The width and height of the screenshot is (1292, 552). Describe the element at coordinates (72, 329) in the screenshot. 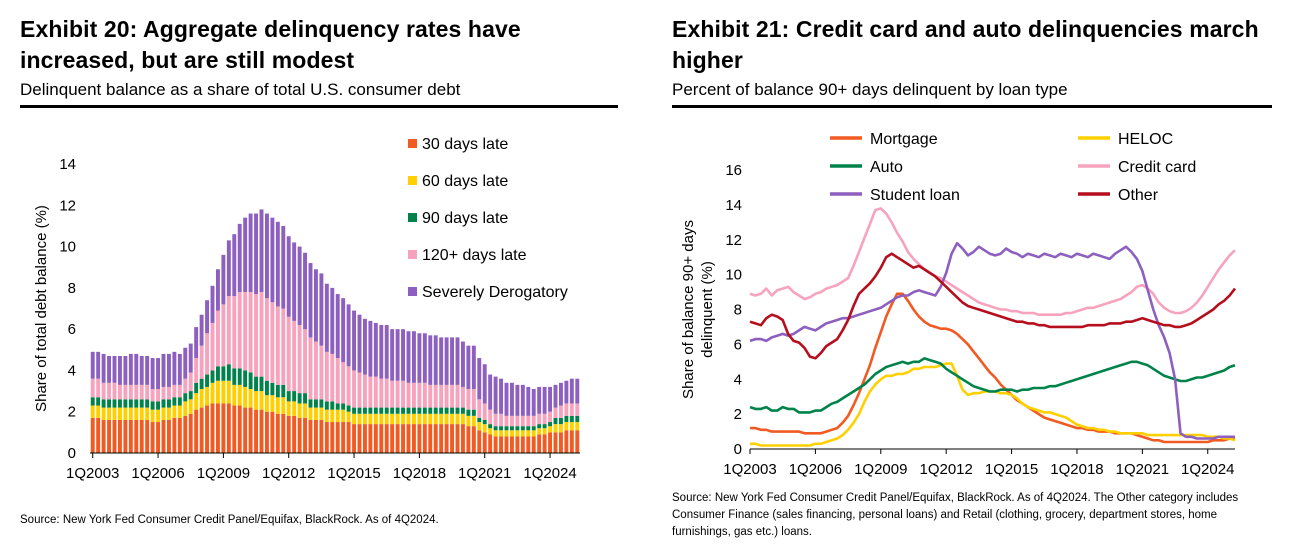

I see `y-tick-label: 6` at that location.